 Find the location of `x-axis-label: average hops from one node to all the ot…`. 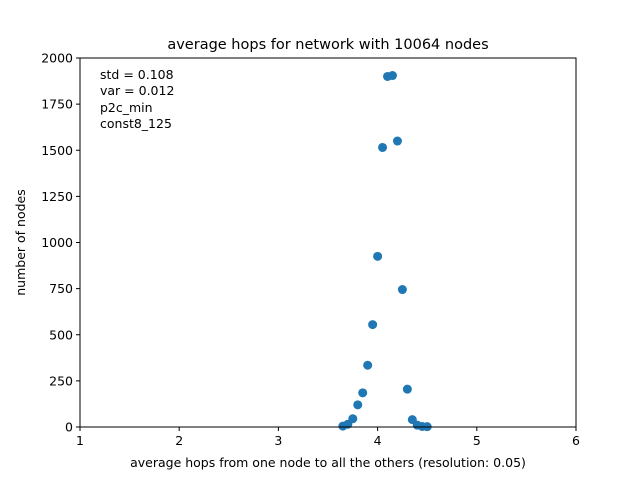

x-axis-label: average hops from one node to all the ot… is located at coordinates (328, 462).